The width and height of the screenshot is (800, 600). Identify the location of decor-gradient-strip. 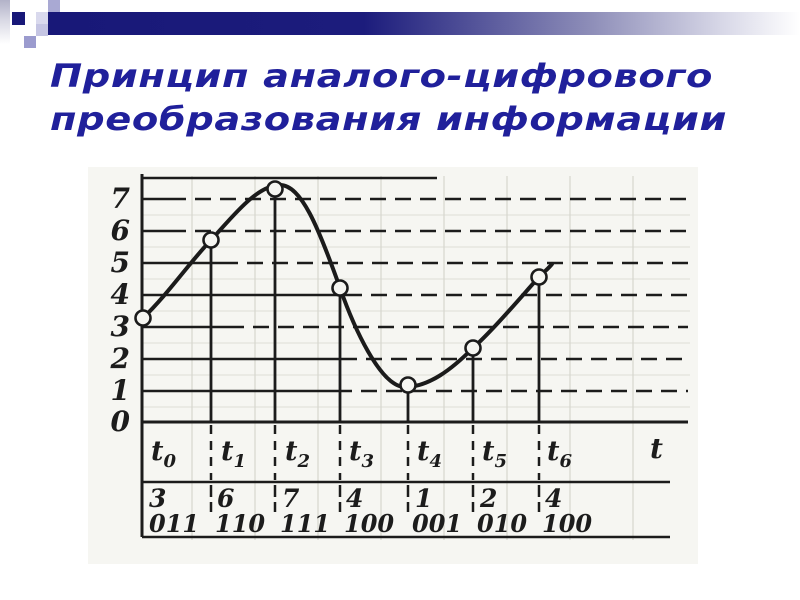
(5, 22).